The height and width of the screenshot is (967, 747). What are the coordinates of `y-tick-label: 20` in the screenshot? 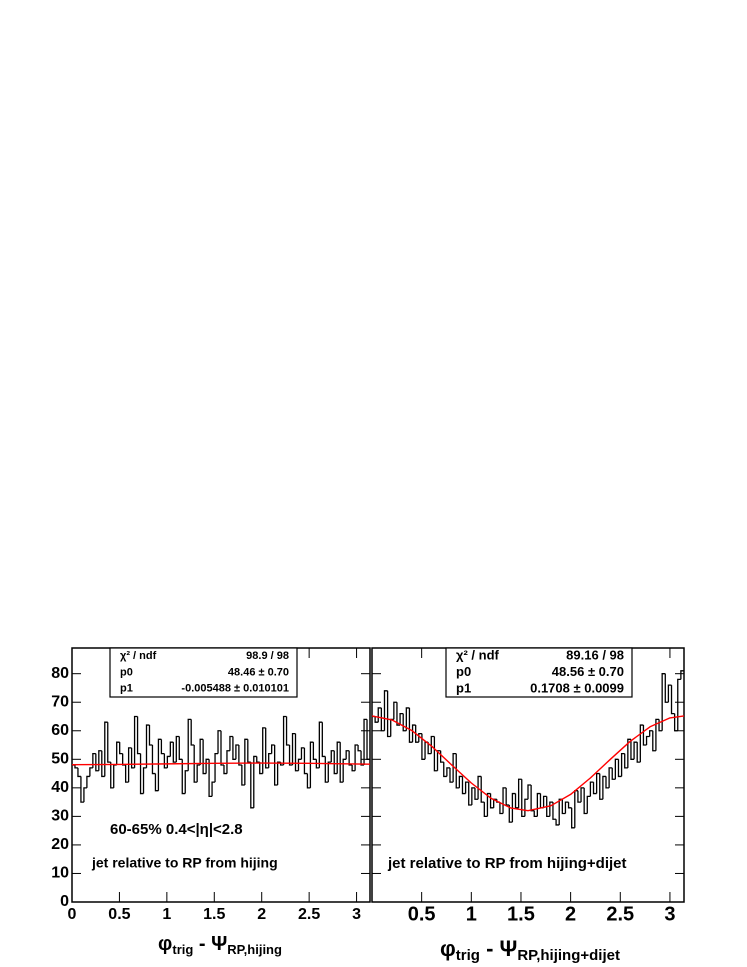 It's located at (60, 844).